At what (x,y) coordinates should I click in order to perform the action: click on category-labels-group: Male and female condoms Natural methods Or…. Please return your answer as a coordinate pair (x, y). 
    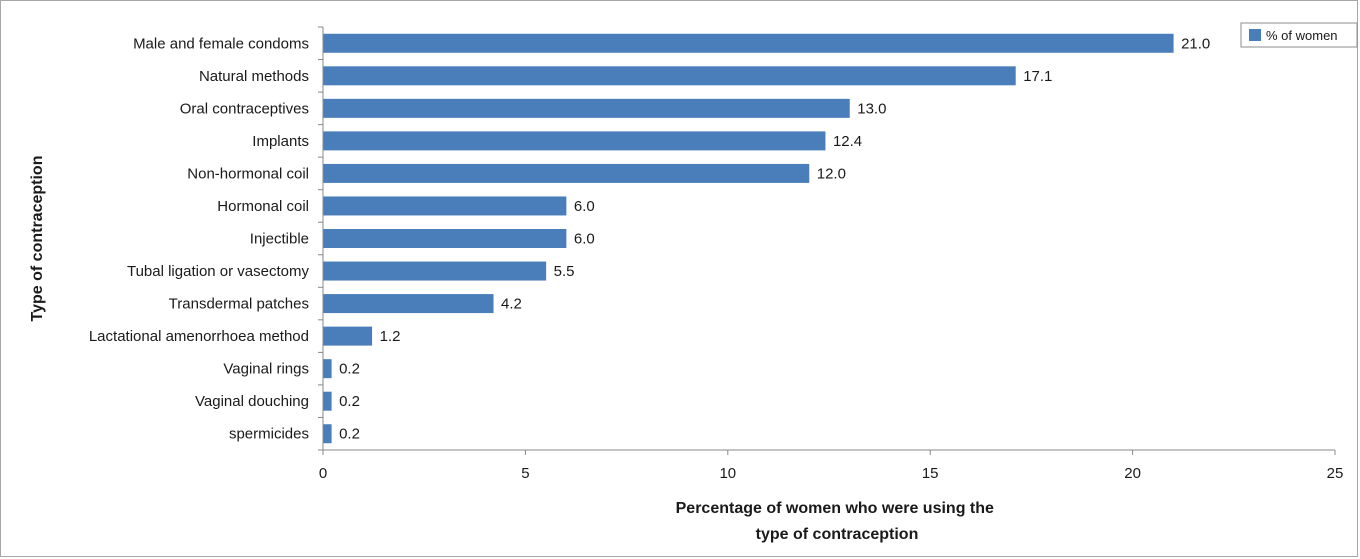
    Looking at the image, I should click on (199, 238).